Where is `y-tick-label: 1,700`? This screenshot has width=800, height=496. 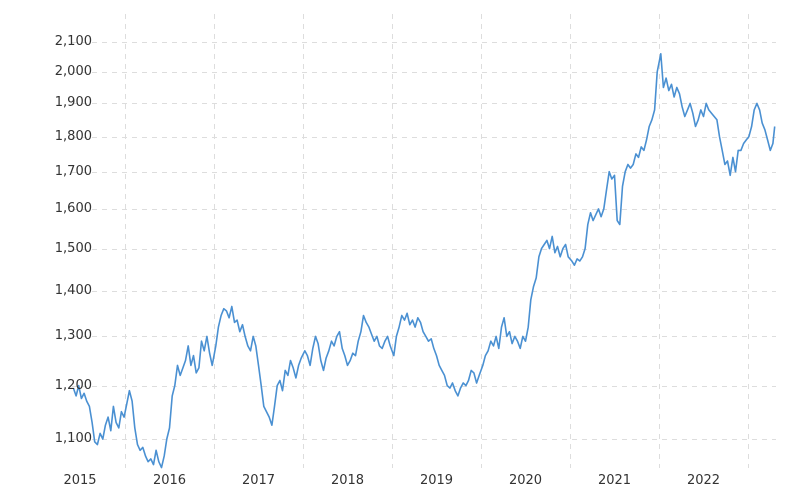 y-tick-label: 1,700 is located at coordinates (73, 171).